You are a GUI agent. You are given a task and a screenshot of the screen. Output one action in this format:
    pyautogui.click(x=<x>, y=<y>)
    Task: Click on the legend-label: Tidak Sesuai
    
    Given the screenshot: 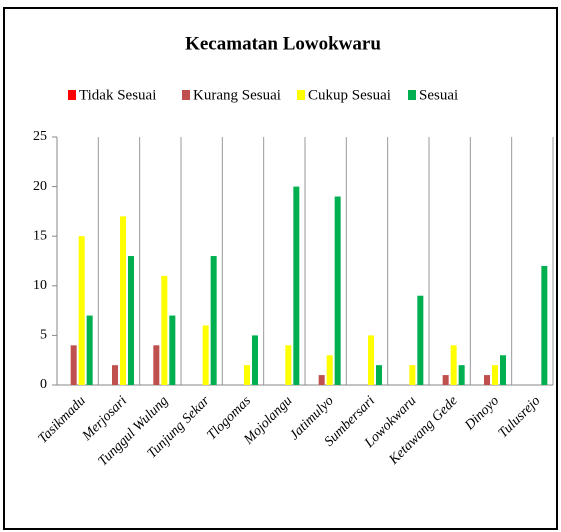 What is the action you would take?
    pyautogui.click(x=117, y=95)
    